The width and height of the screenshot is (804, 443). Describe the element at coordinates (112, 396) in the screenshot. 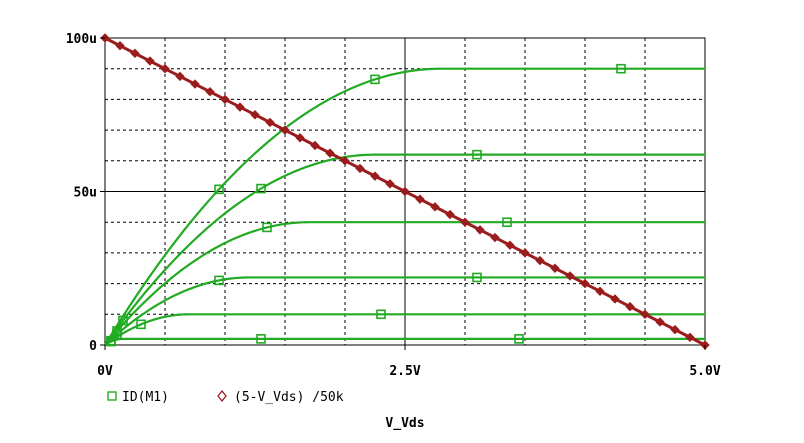

I see `legend-square-icon` at that location.